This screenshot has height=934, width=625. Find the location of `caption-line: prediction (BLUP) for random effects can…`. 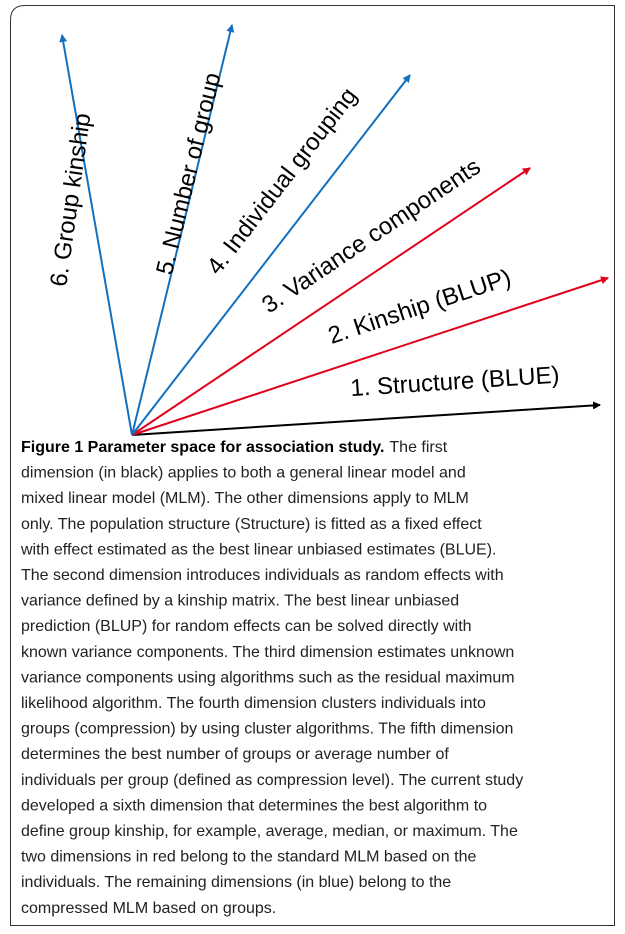

caption-line: prediction (BLUP) for random effects can… is located at coordinates (246, 626).